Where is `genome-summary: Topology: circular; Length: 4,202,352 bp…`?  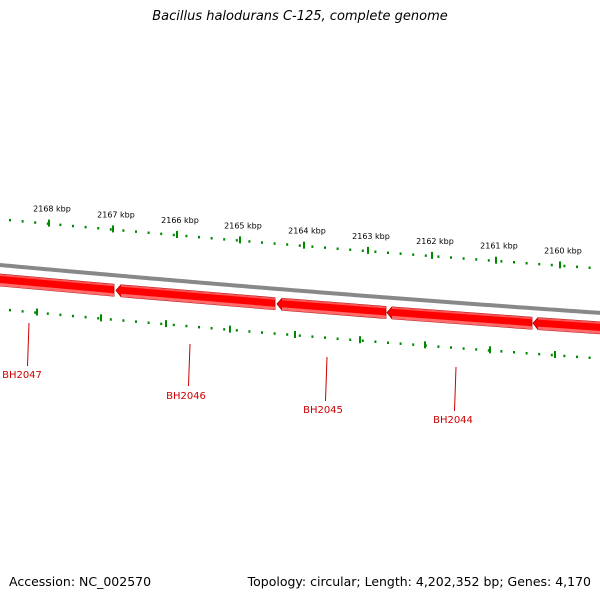
genome-summary: Topology: circular; Length: 4,202,352 bp… is located at coordinates (419, 581).